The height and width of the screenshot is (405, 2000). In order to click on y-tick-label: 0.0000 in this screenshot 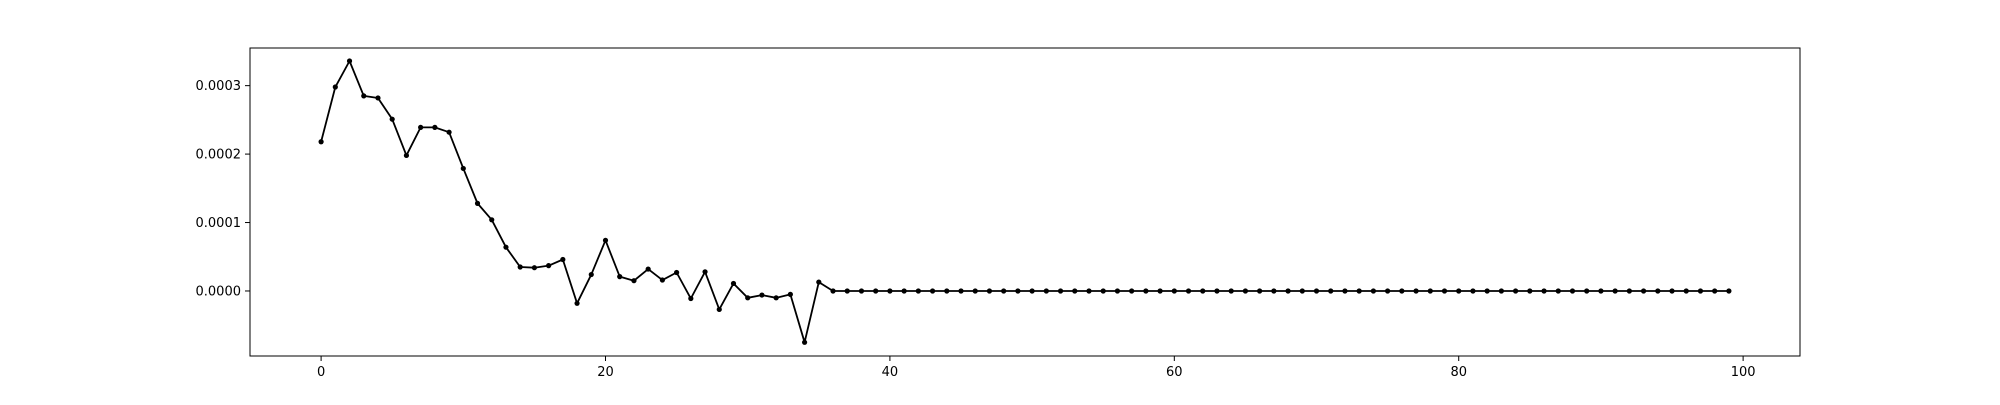, I will do `click(219, 291)`.